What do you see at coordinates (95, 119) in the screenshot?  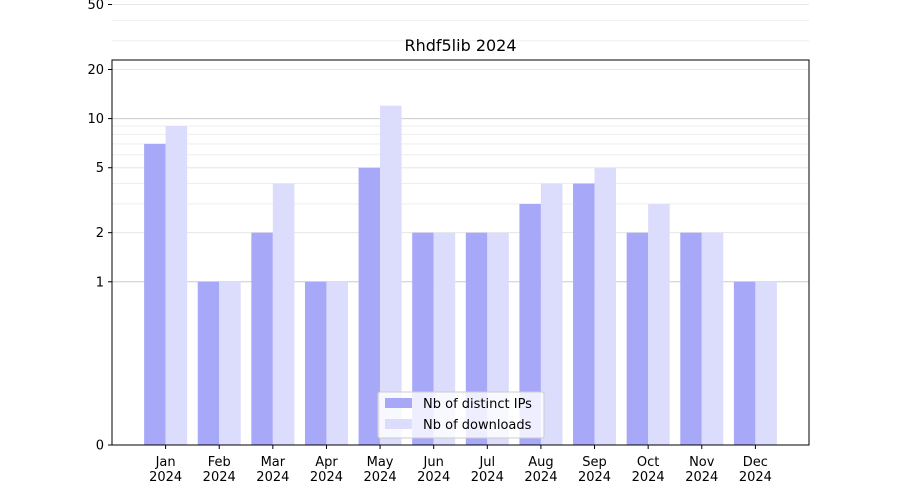 I see `y-tick-label: 10` at bounding box center [95, 119].